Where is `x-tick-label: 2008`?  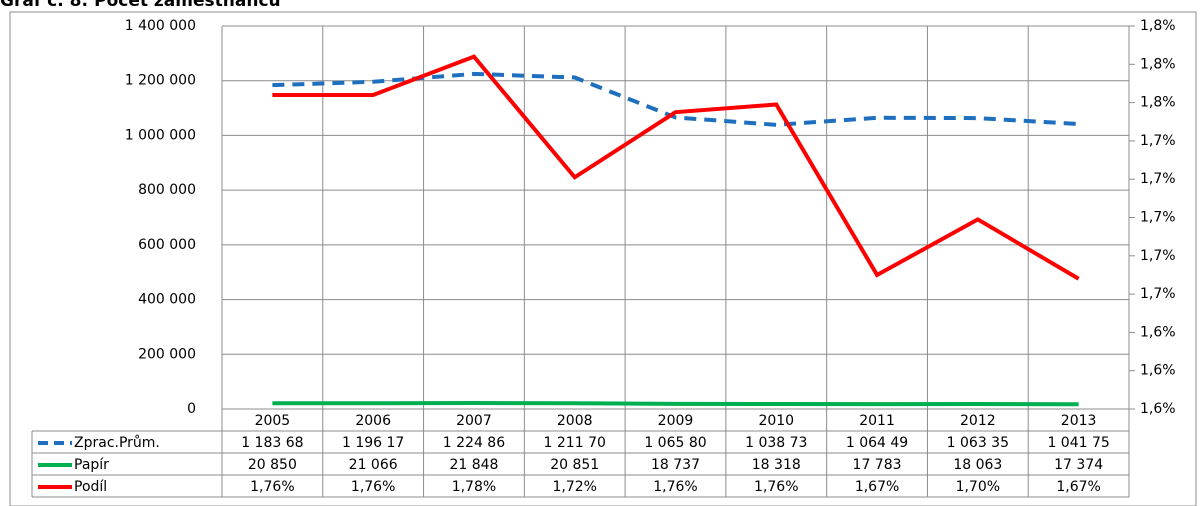 x-tick-label: 2008 is located at coordinates (575, 421).